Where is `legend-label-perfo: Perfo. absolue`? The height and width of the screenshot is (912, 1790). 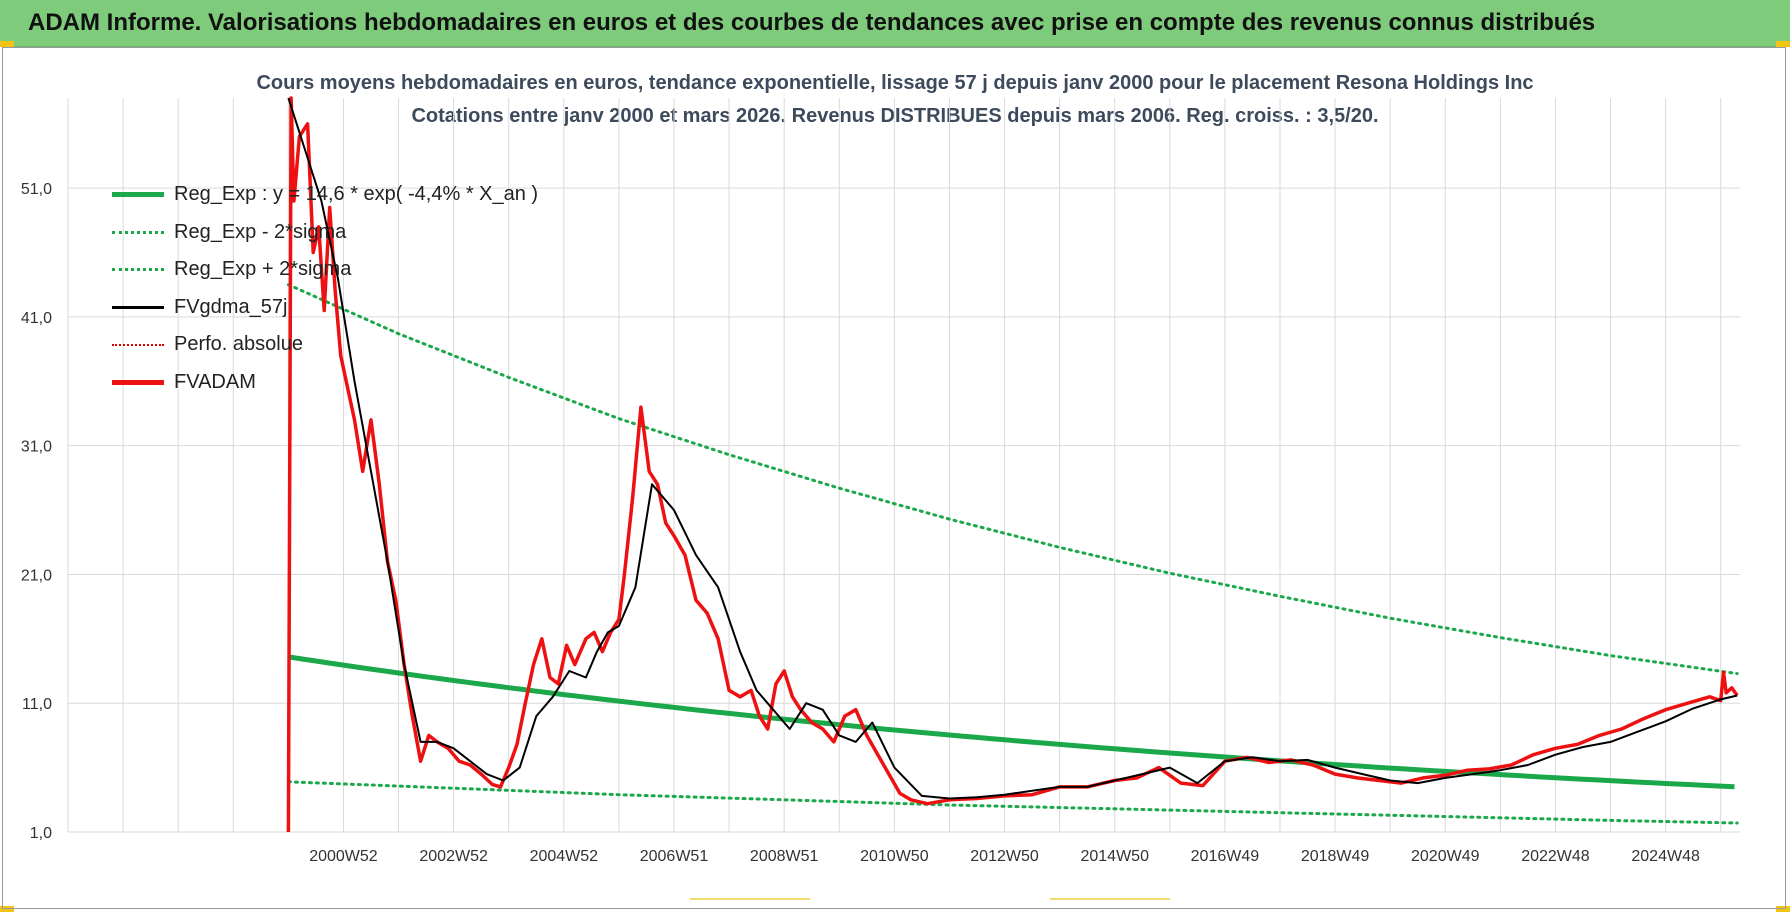 legend-label-perfo: Perfo. absolue is located at coordinates (238, 344).